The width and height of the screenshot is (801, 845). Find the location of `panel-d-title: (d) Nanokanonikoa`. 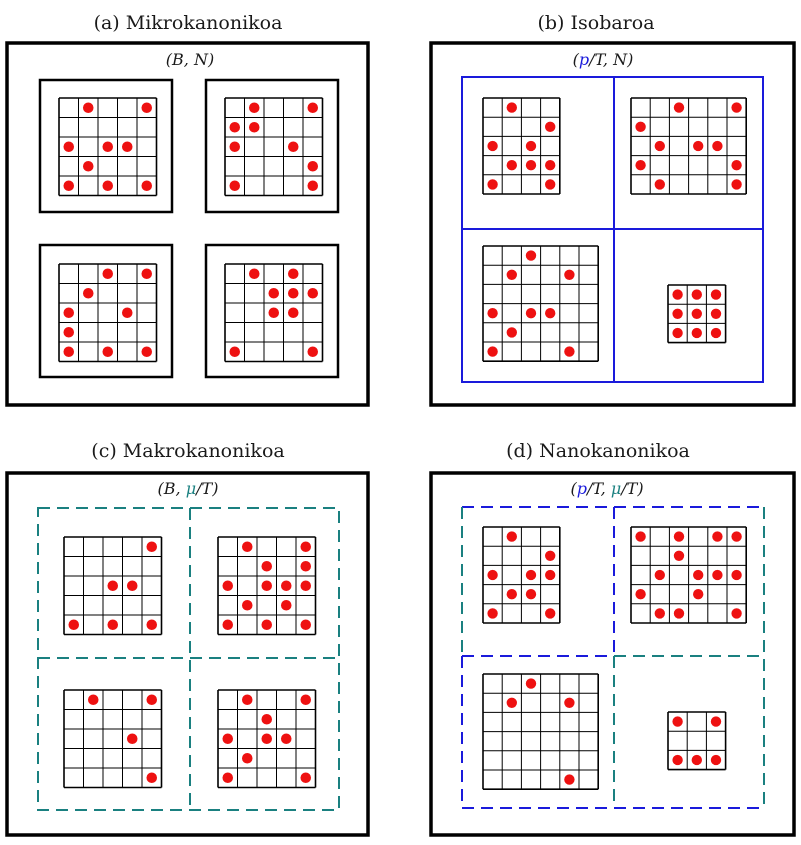

panel-d-title: (d) Nanokanonikoa is located at coordinates (598, 451).